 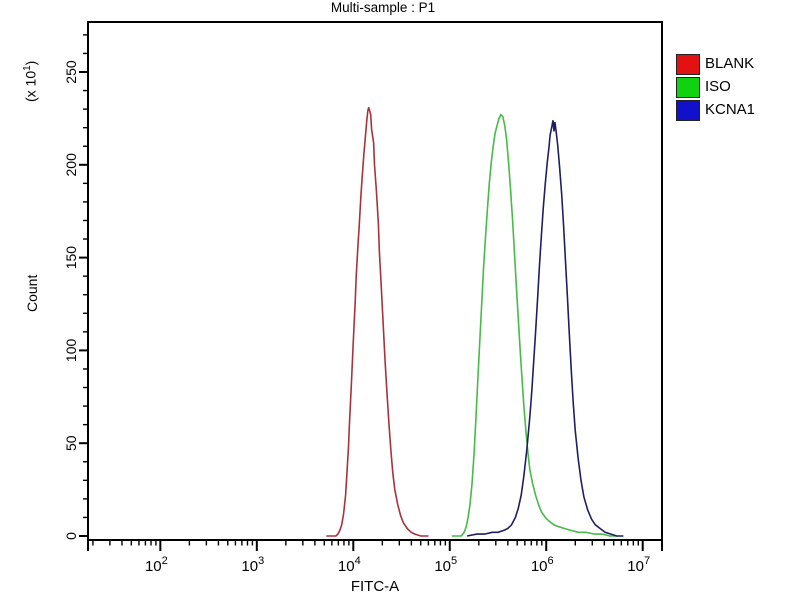 I want to click on y-tick-label: 150, so click(x=71, y=258).